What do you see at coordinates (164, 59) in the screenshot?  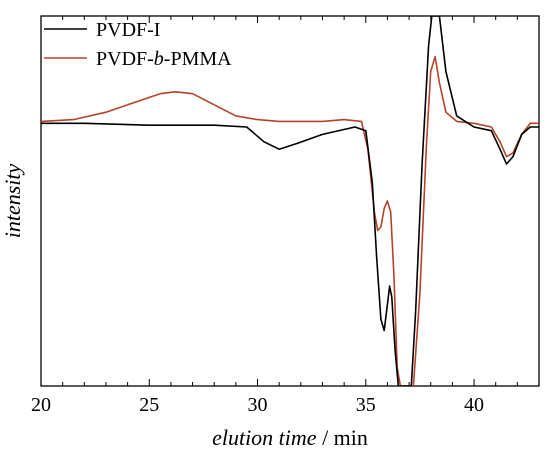 I see `legend-label-1: PVDF-b-PMMA` at bounding box center [164, 59].